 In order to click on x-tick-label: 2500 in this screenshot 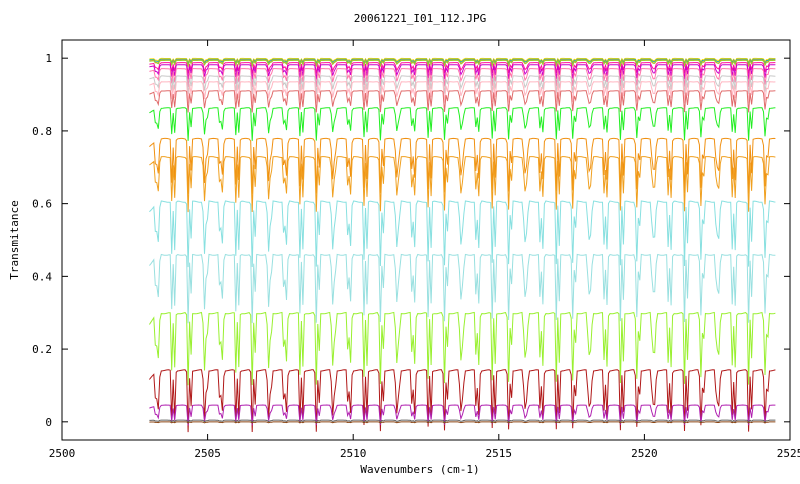, I will do `click(62, 453)`.